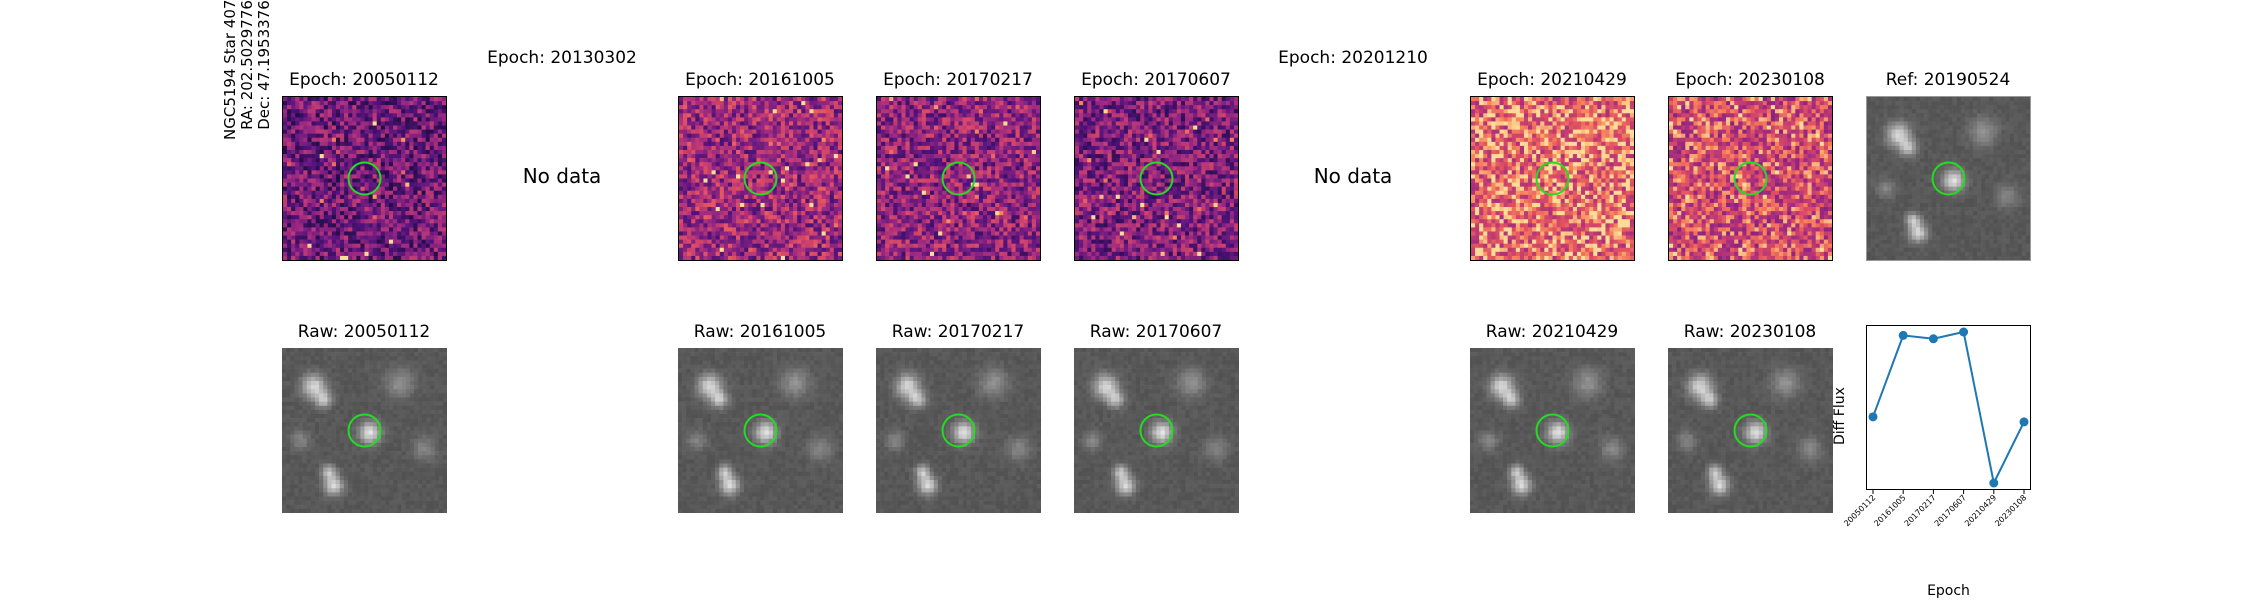 This screenshot has width=2250, height=600. What do you see at coordinates (1552, 332) in the screenshot?
I see `raw-title-5: Raw: 20210429` at bounding box center [1552, 332].